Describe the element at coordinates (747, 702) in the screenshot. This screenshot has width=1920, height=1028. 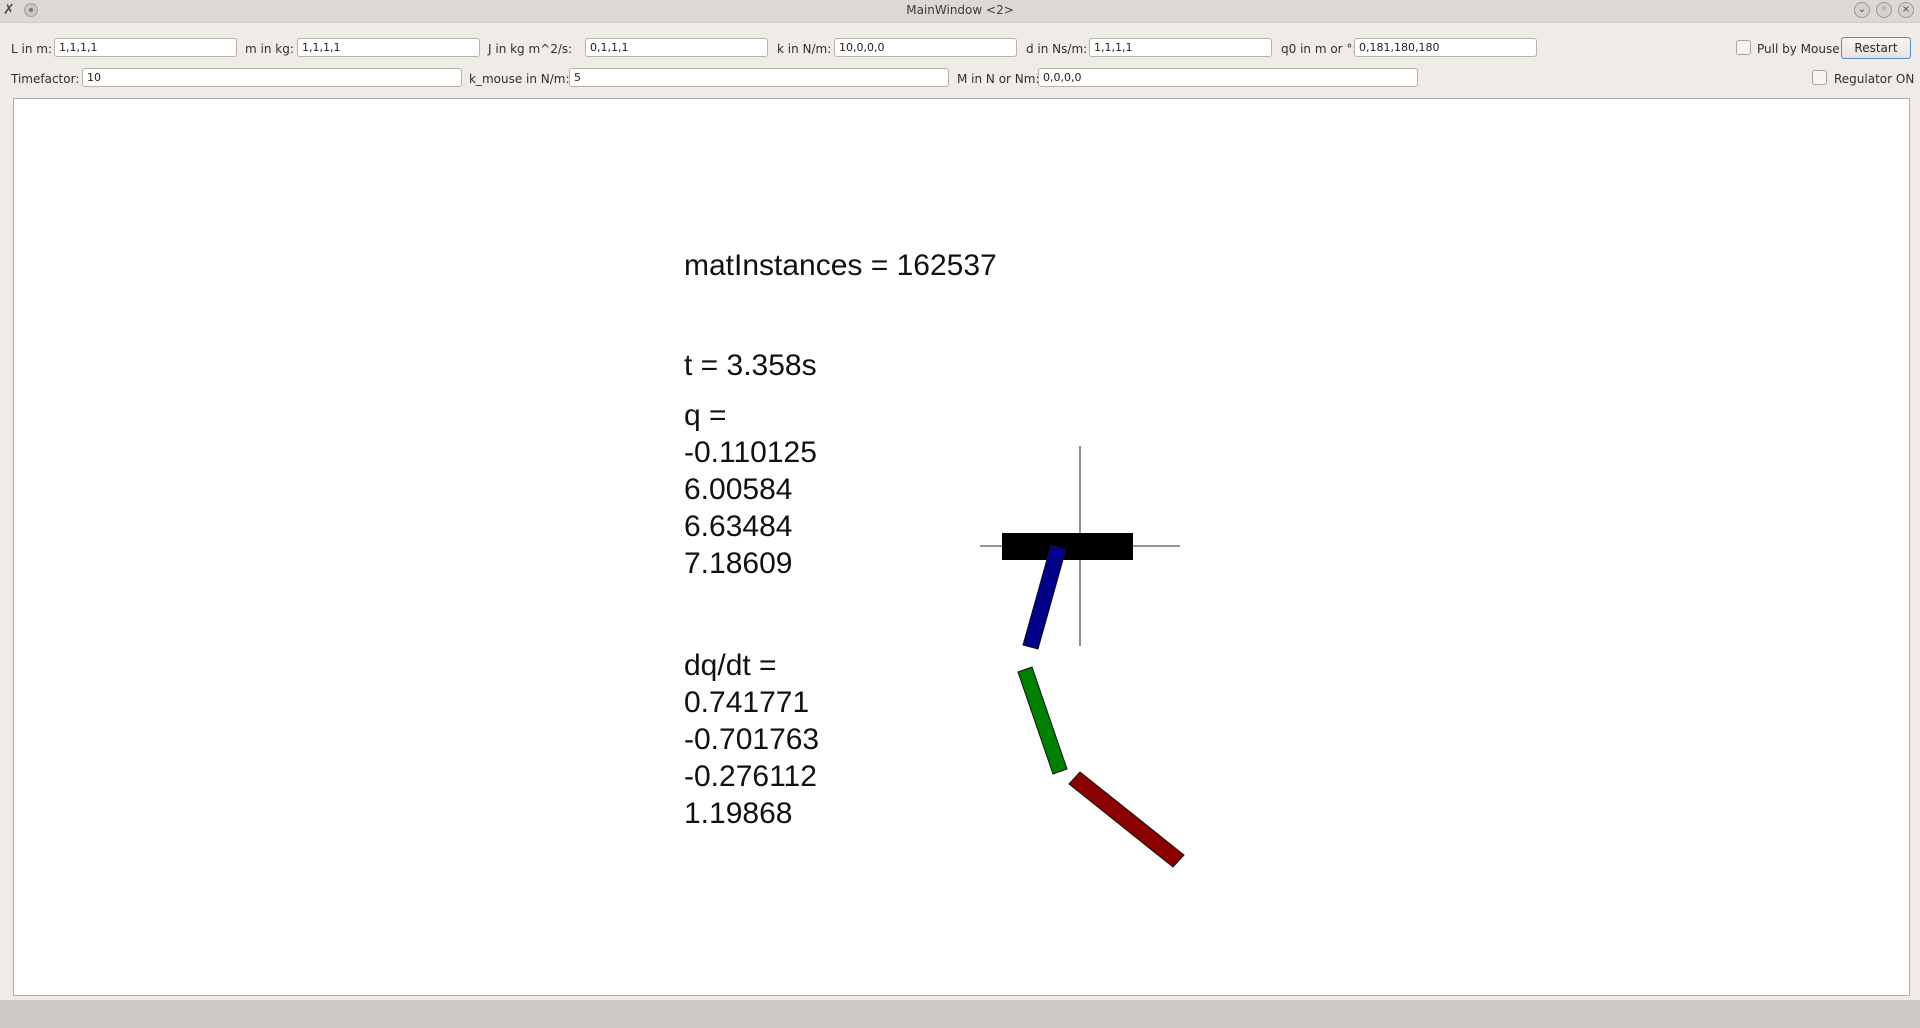
I see `dq-value-1: 0.741771` at that location.